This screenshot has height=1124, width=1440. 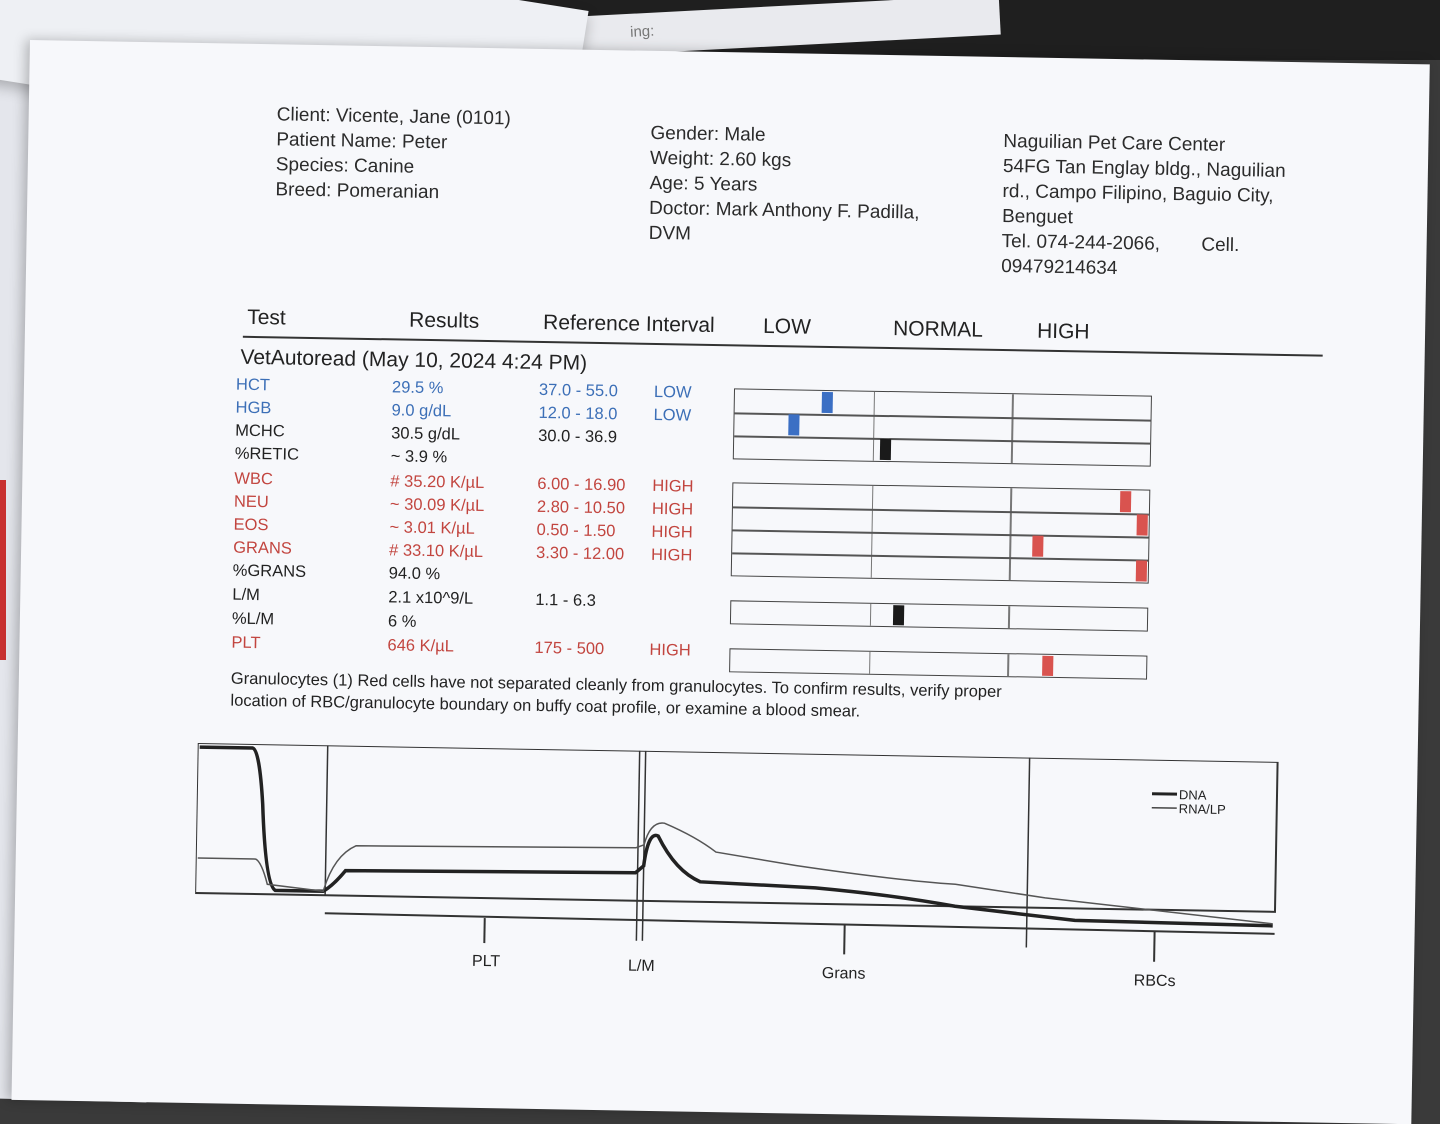 What do you see at coordinates (437, 505) in the screenshot?
I see `test-result: ~ 30.09 K/µL` at bounding box center [437, 505].